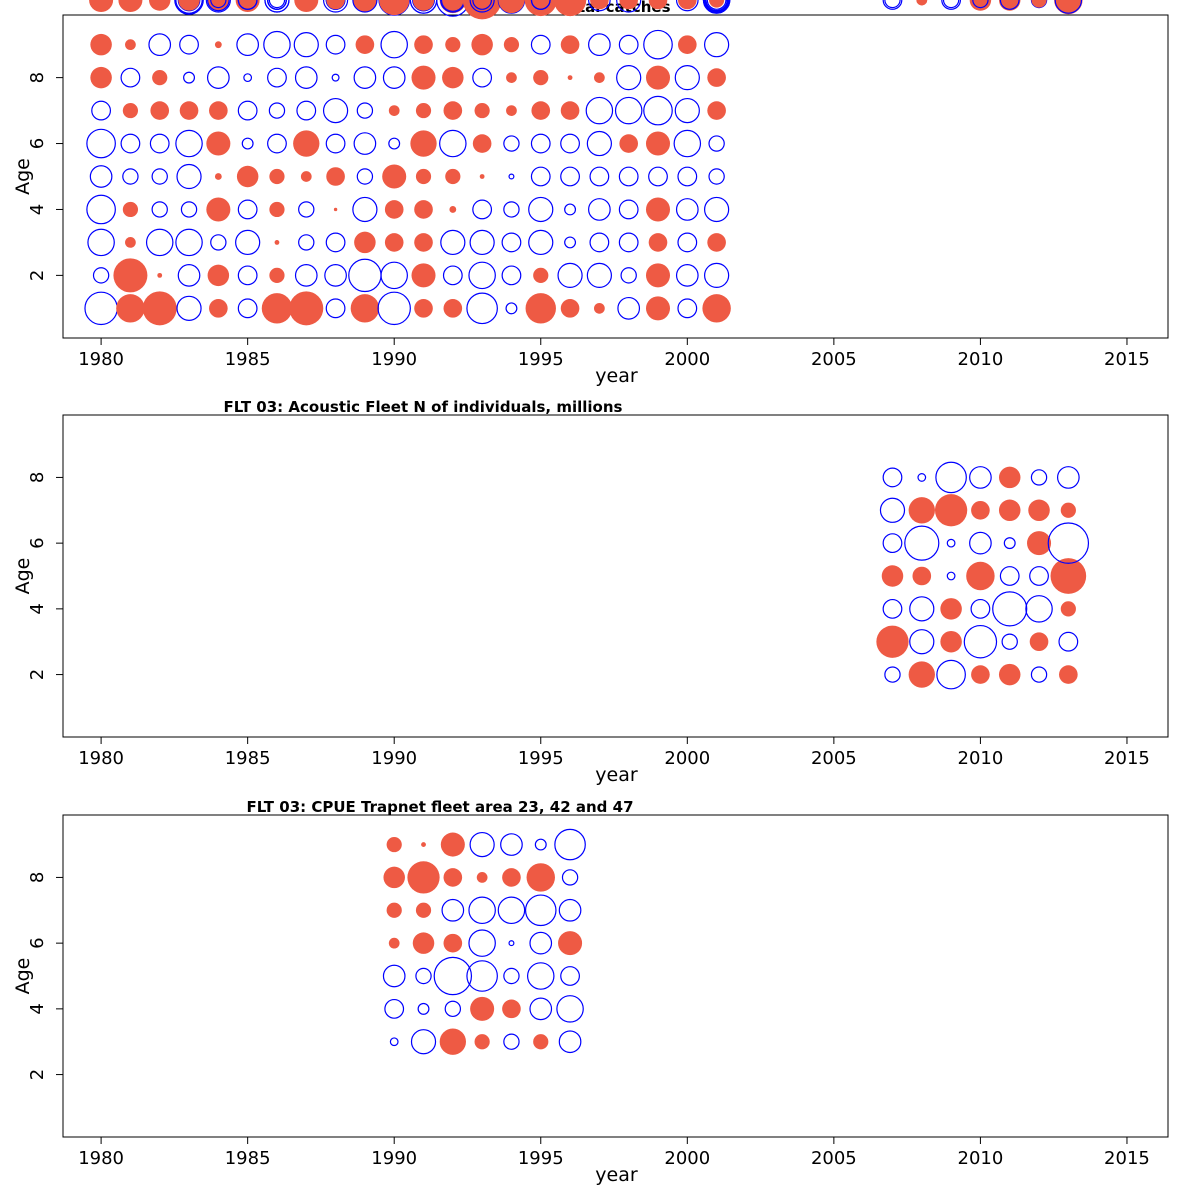  Describe the element at coordinates (101, 359) in the screenshot. I see `x-tick-label: 1980` at that location.